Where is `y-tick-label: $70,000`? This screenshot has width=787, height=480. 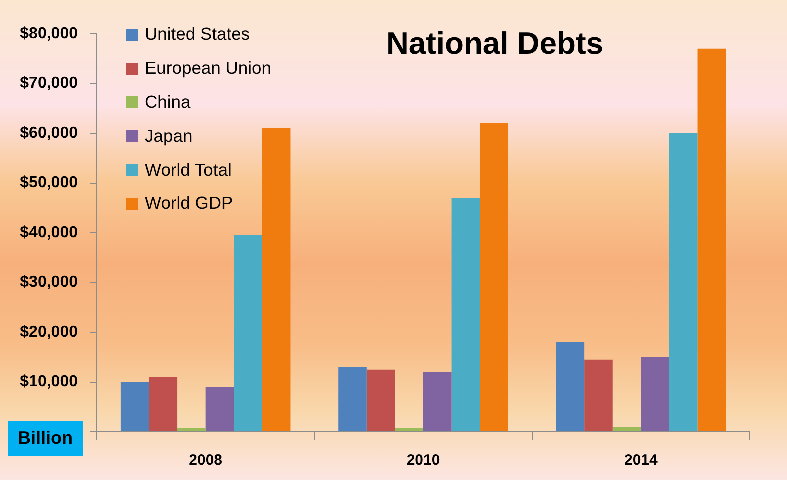
y-tick-label: $70,000 is located at coordinates (49, 83).